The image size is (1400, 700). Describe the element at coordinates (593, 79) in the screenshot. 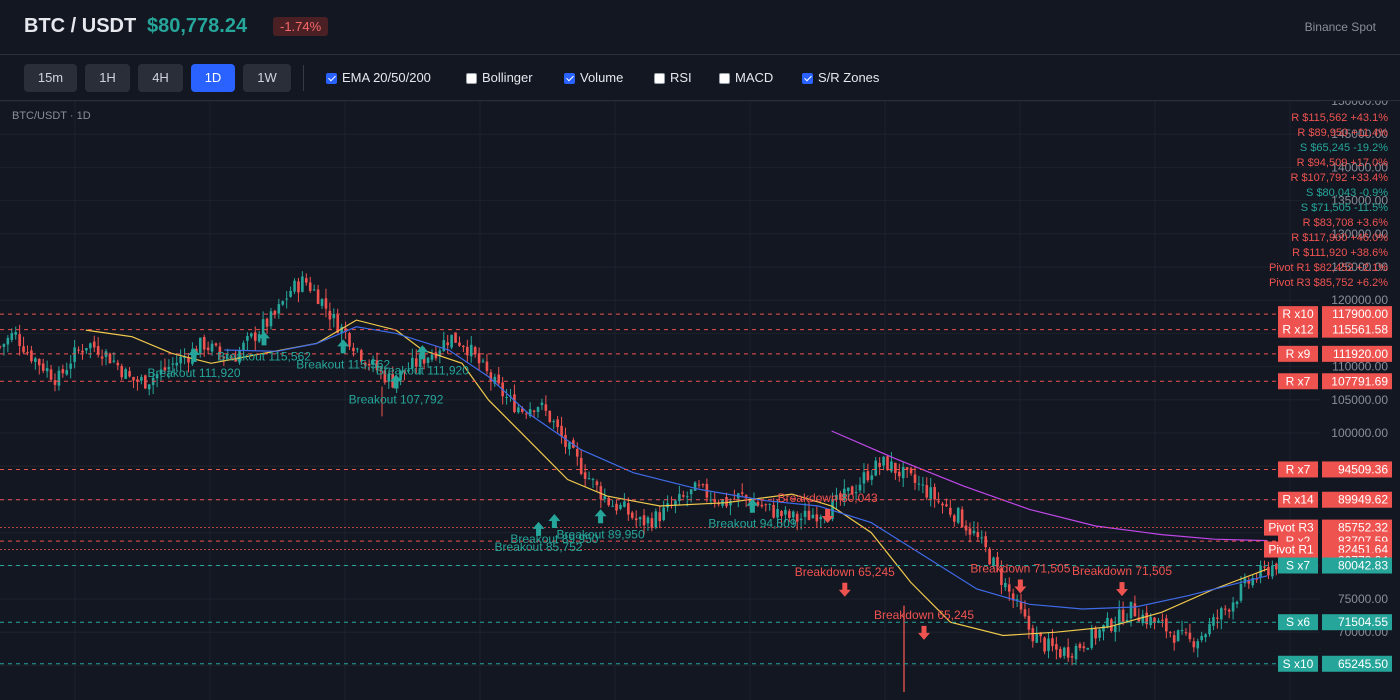

I see `volume-toggle: Volume` at that location.